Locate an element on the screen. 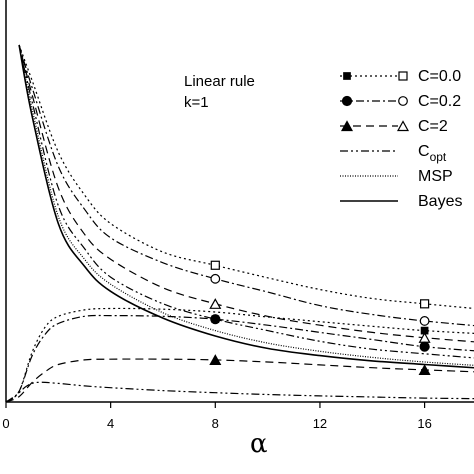 The image size is (474, 474). legend-label-1: C=0.0 is located at coordinates (439, 76).